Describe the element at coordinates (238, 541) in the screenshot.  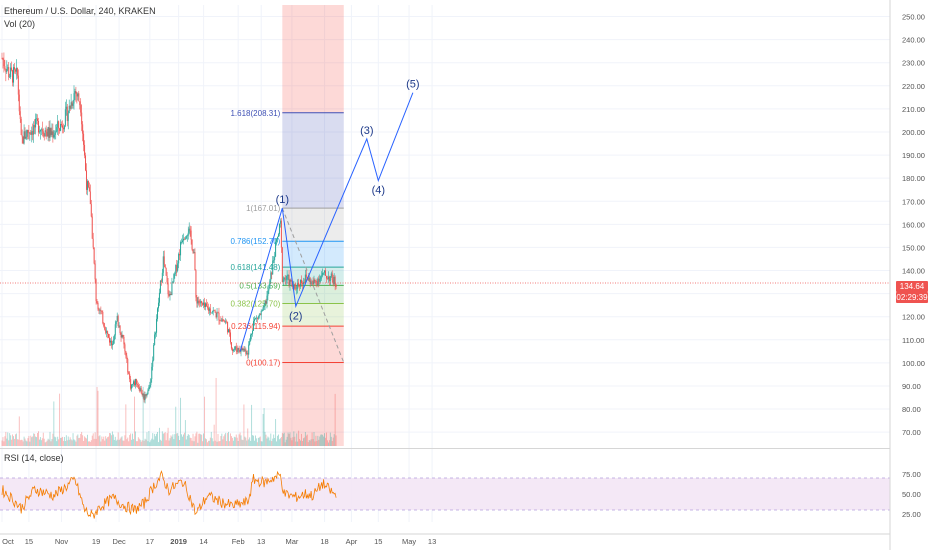
I see `time-axis-tick-8: Feb` at that location.